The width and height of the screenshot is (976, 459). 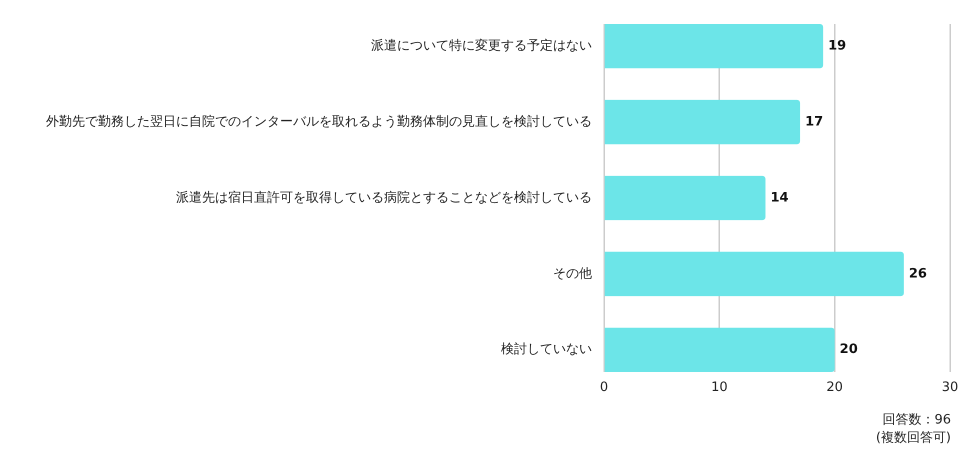 What do you see at coordinates (719, 388) in the screenshot?
I see `x-tick-label: 10` at bounding box center [719, 388].